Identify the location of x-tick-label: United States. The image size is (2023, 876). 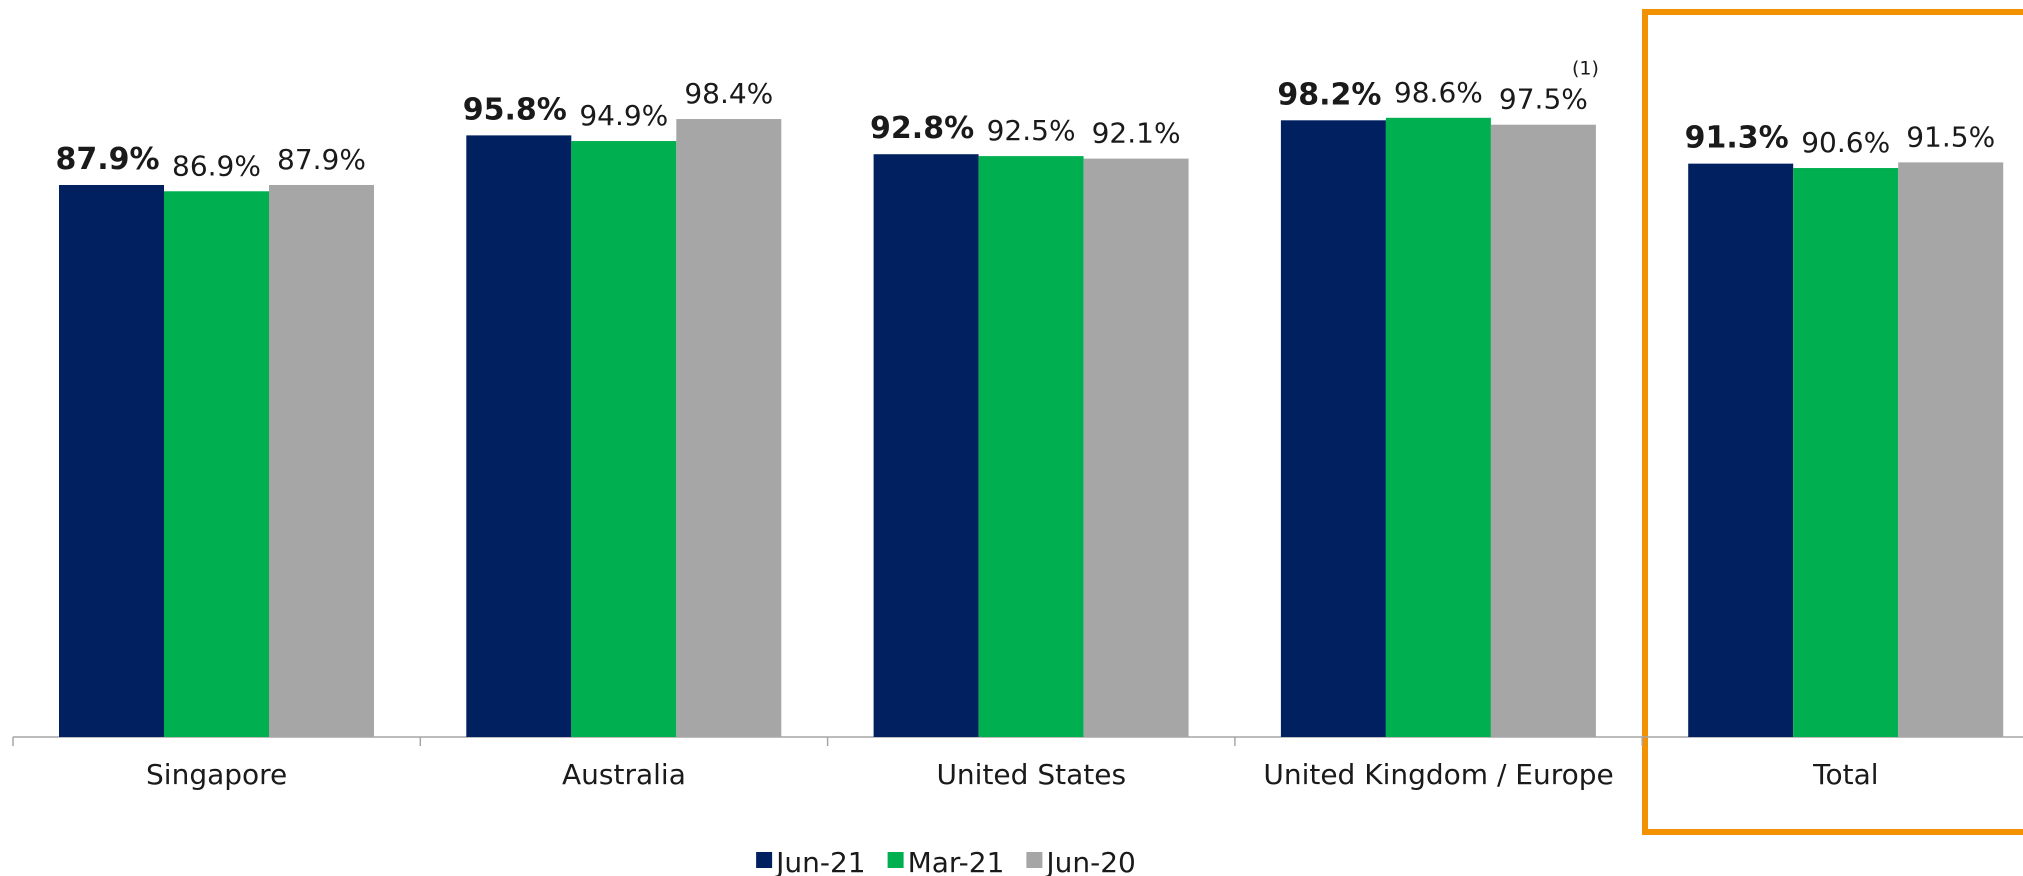
(1031, 774).